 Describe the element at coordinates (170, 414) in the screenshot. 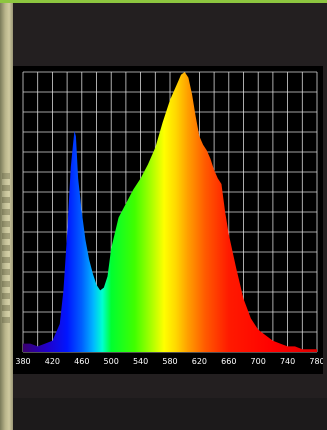

I see `bottom-dark-band` at that location.